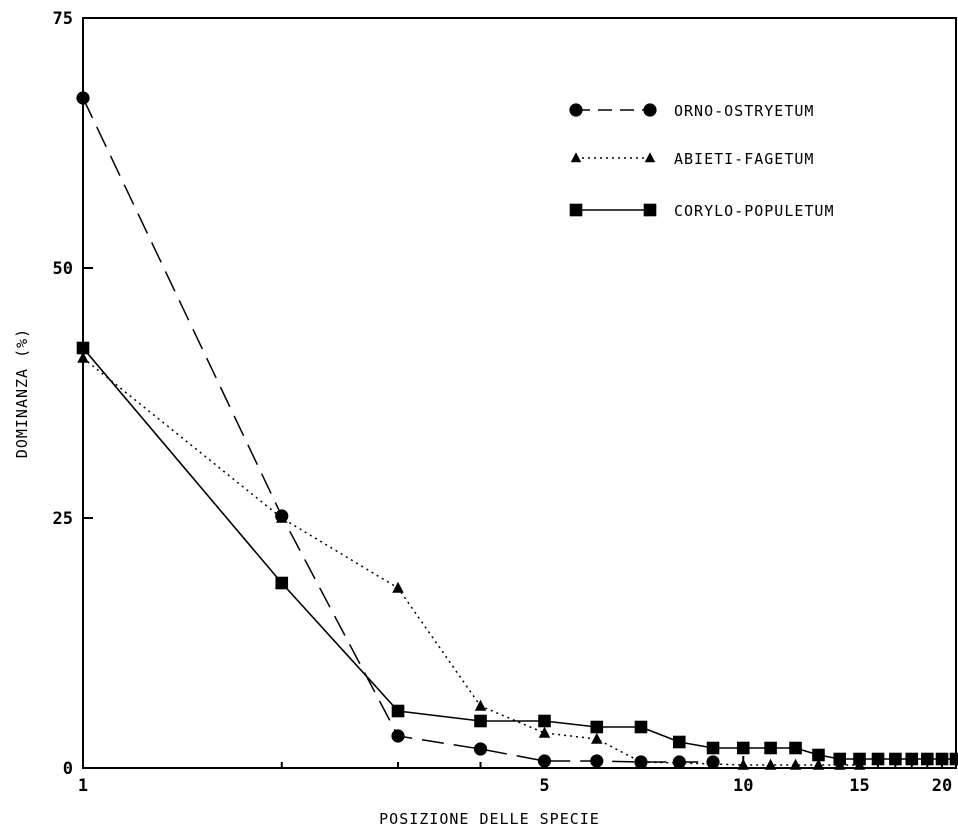 The height and width of the screenshot is (831, 958). Describe the element at coordinates (489, 819) in the screenshot. I see `x-axis-title: POSIZIONE DELLE SPECIE` at that location.